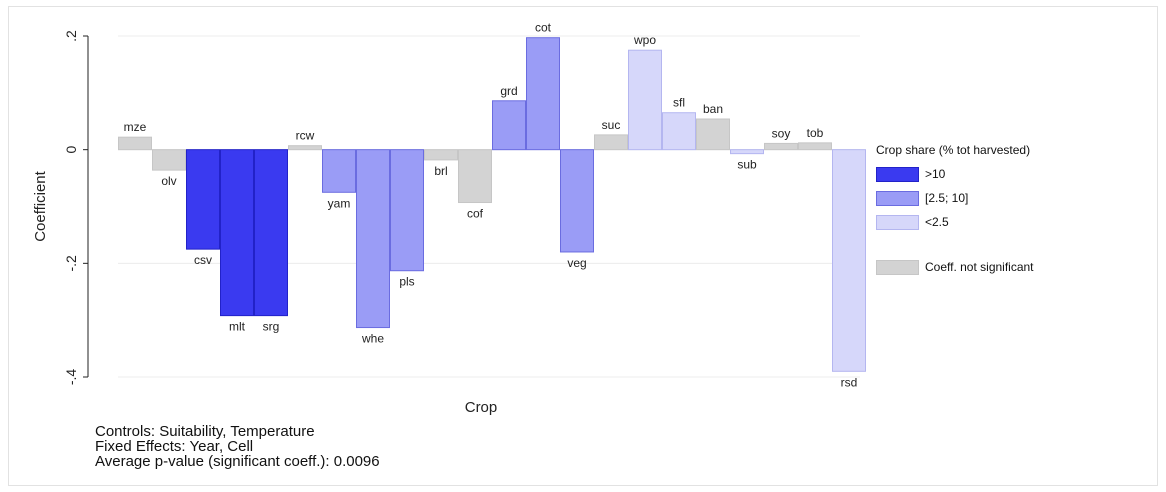 This screenshot has width=1166, height=492. I want to click on x-axis-label: Crop, so click(481, 407).